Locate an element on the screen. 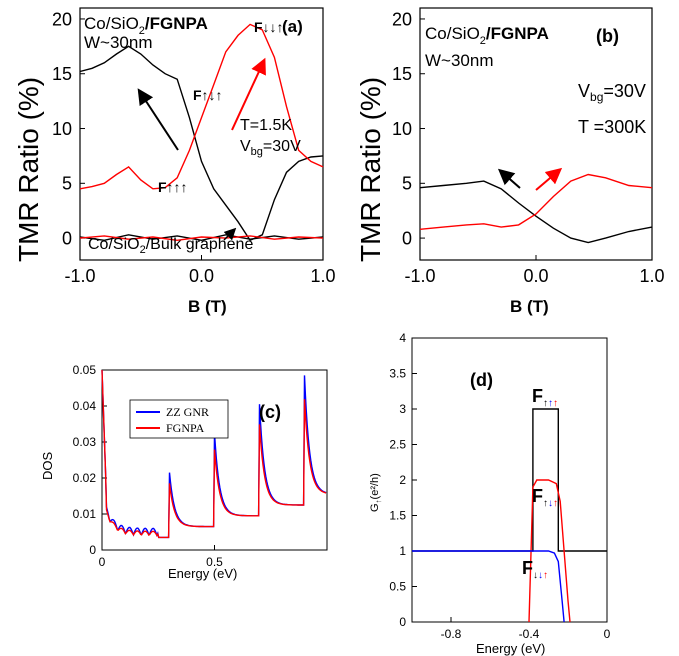 This screenshot has width=679, height=656. panel-d-series is located at coordinates (509, 515).